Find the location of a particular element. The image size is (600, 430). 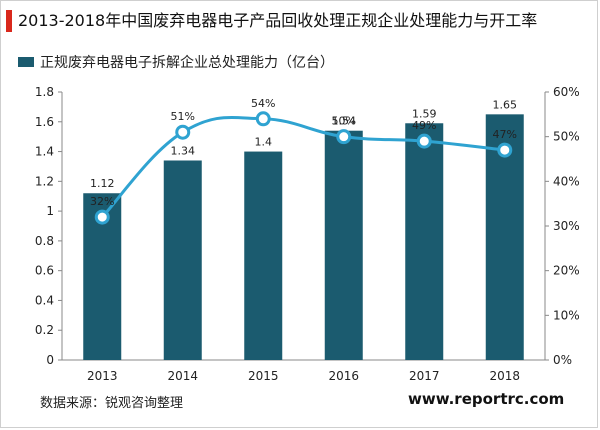

website-url: www.reportrc.com is located at coordinates (486, 399).